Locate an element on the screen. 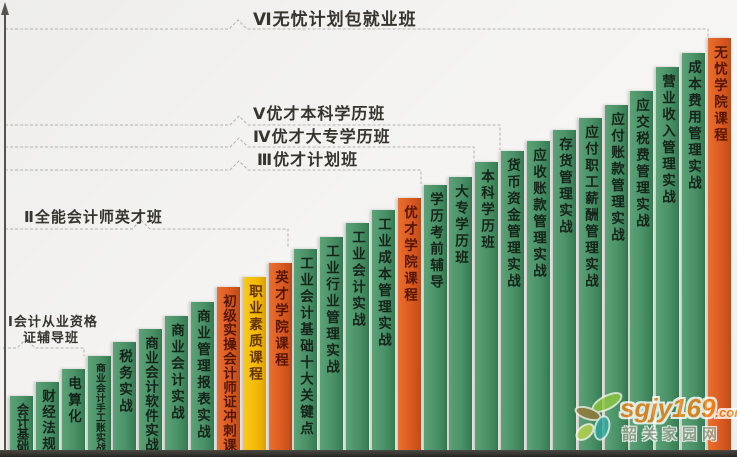 The width and height of the screenshot is (737, 457). watermark-sgjy169: sgjy169.com 韶关家园网 is located at coordinates (654, 421).